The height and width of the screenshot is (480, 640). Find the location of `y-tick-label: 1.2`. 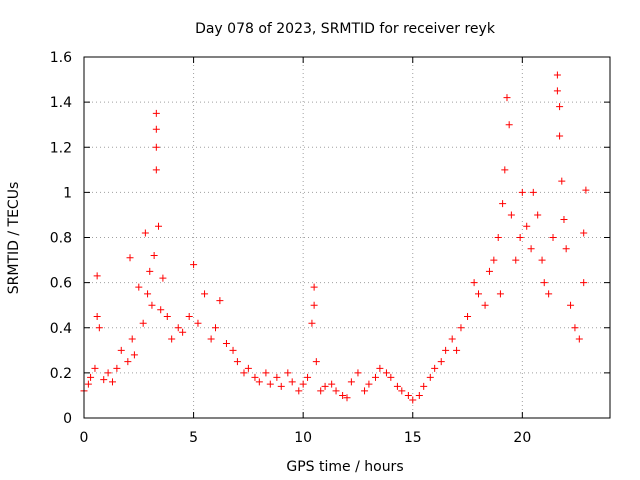

y-tick-label: 1.2 is located at coordinates (61, 148).